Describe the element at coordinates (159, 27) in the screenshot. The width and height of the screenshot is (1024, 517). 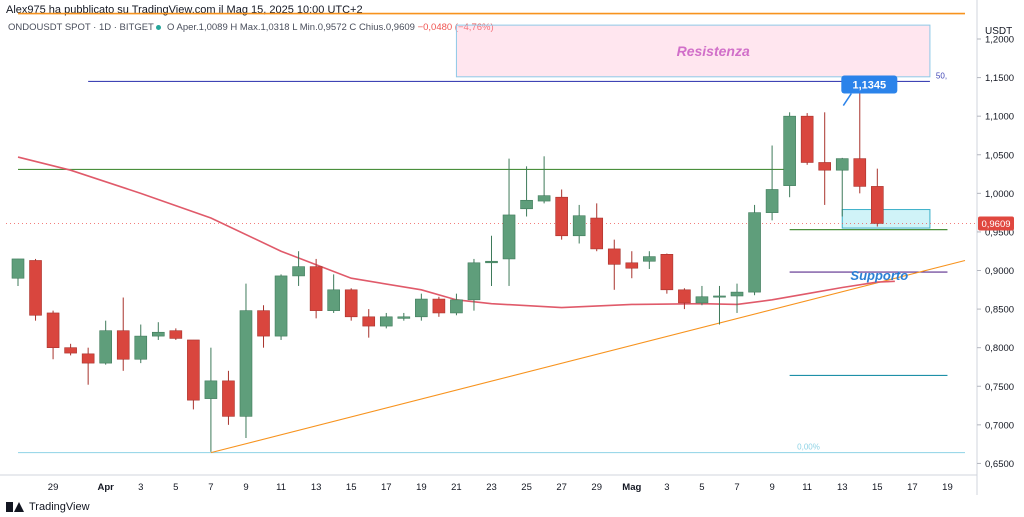
I see `market-status-icon` at that location.